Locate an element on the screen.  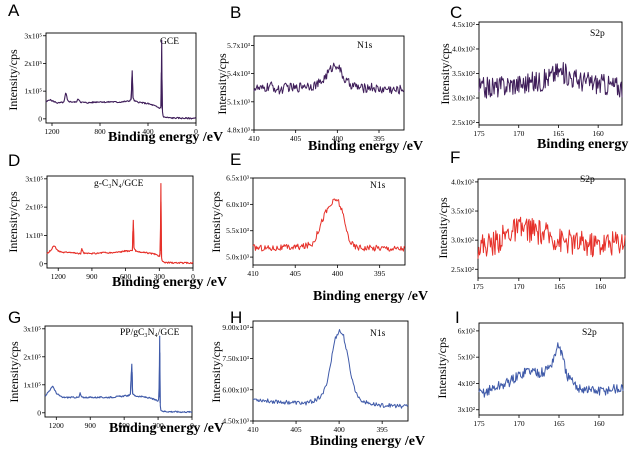
x-tick-label-h-2: 400 is located at coordinates (339, 429).